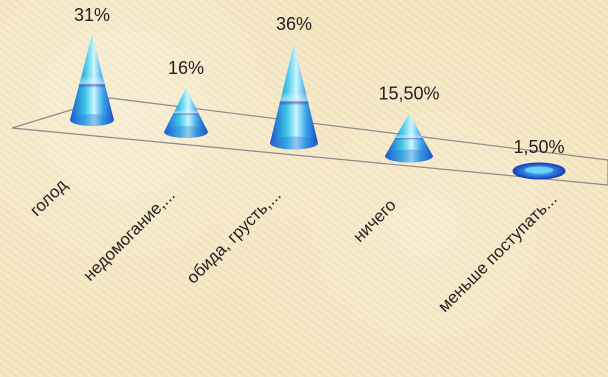 The image size is (608, 377). What do you see at coordinates (186, 68) in the screenshot?
I see `data-label-2: 16%` at bounding box center [186, 68].